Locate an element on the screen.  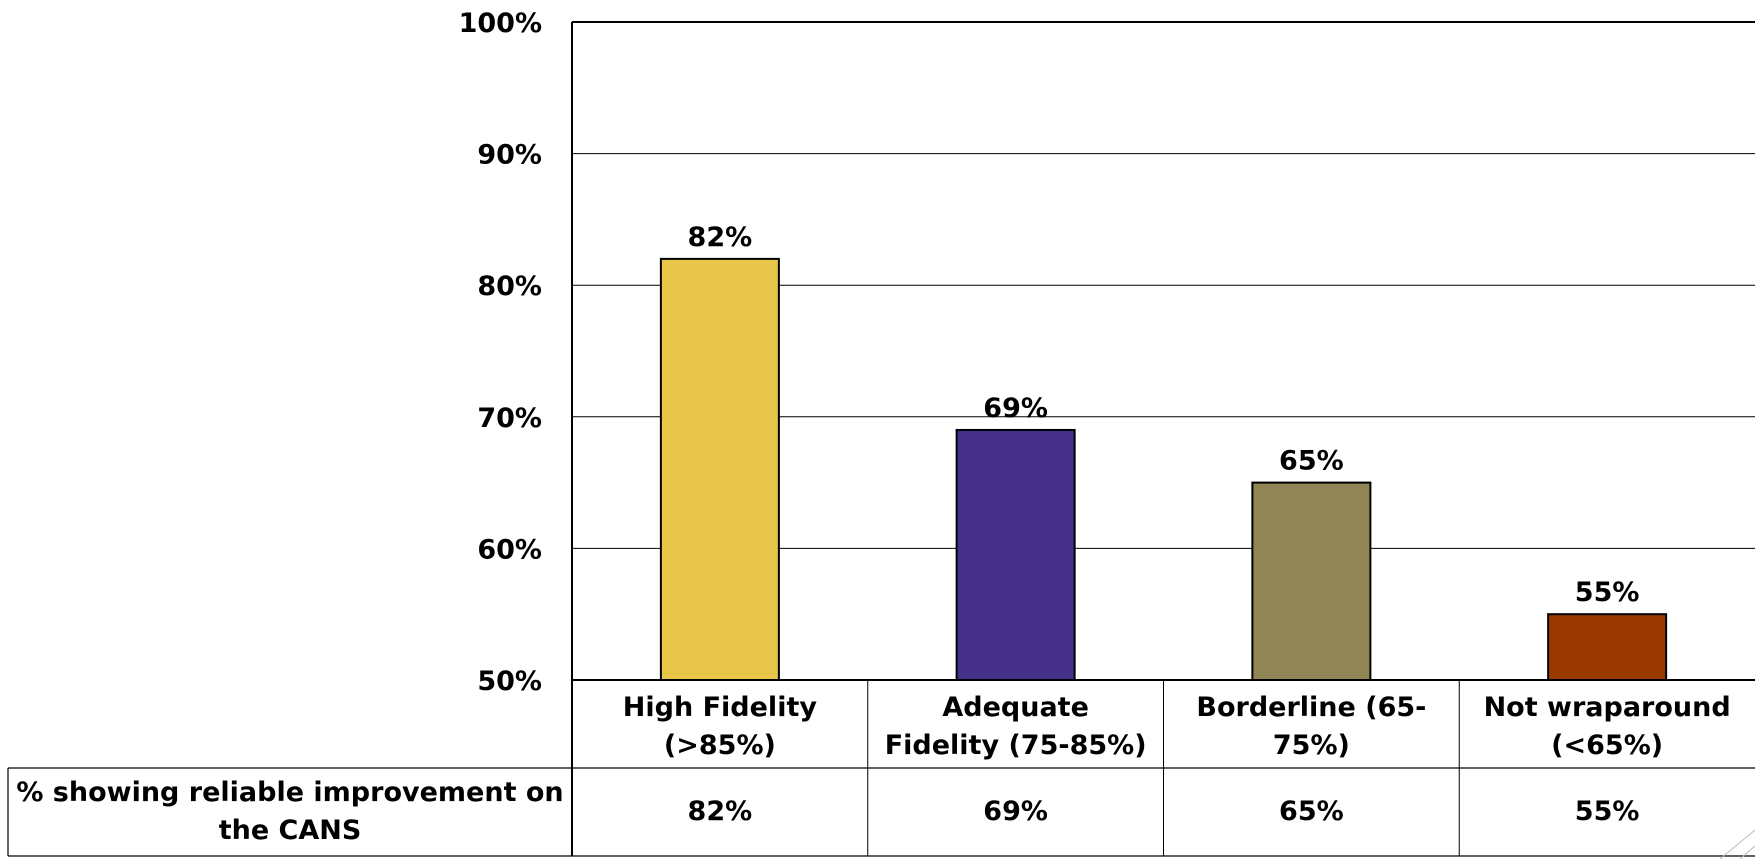
category-label: Borderline (65- is located at coordinates (1311, 707).